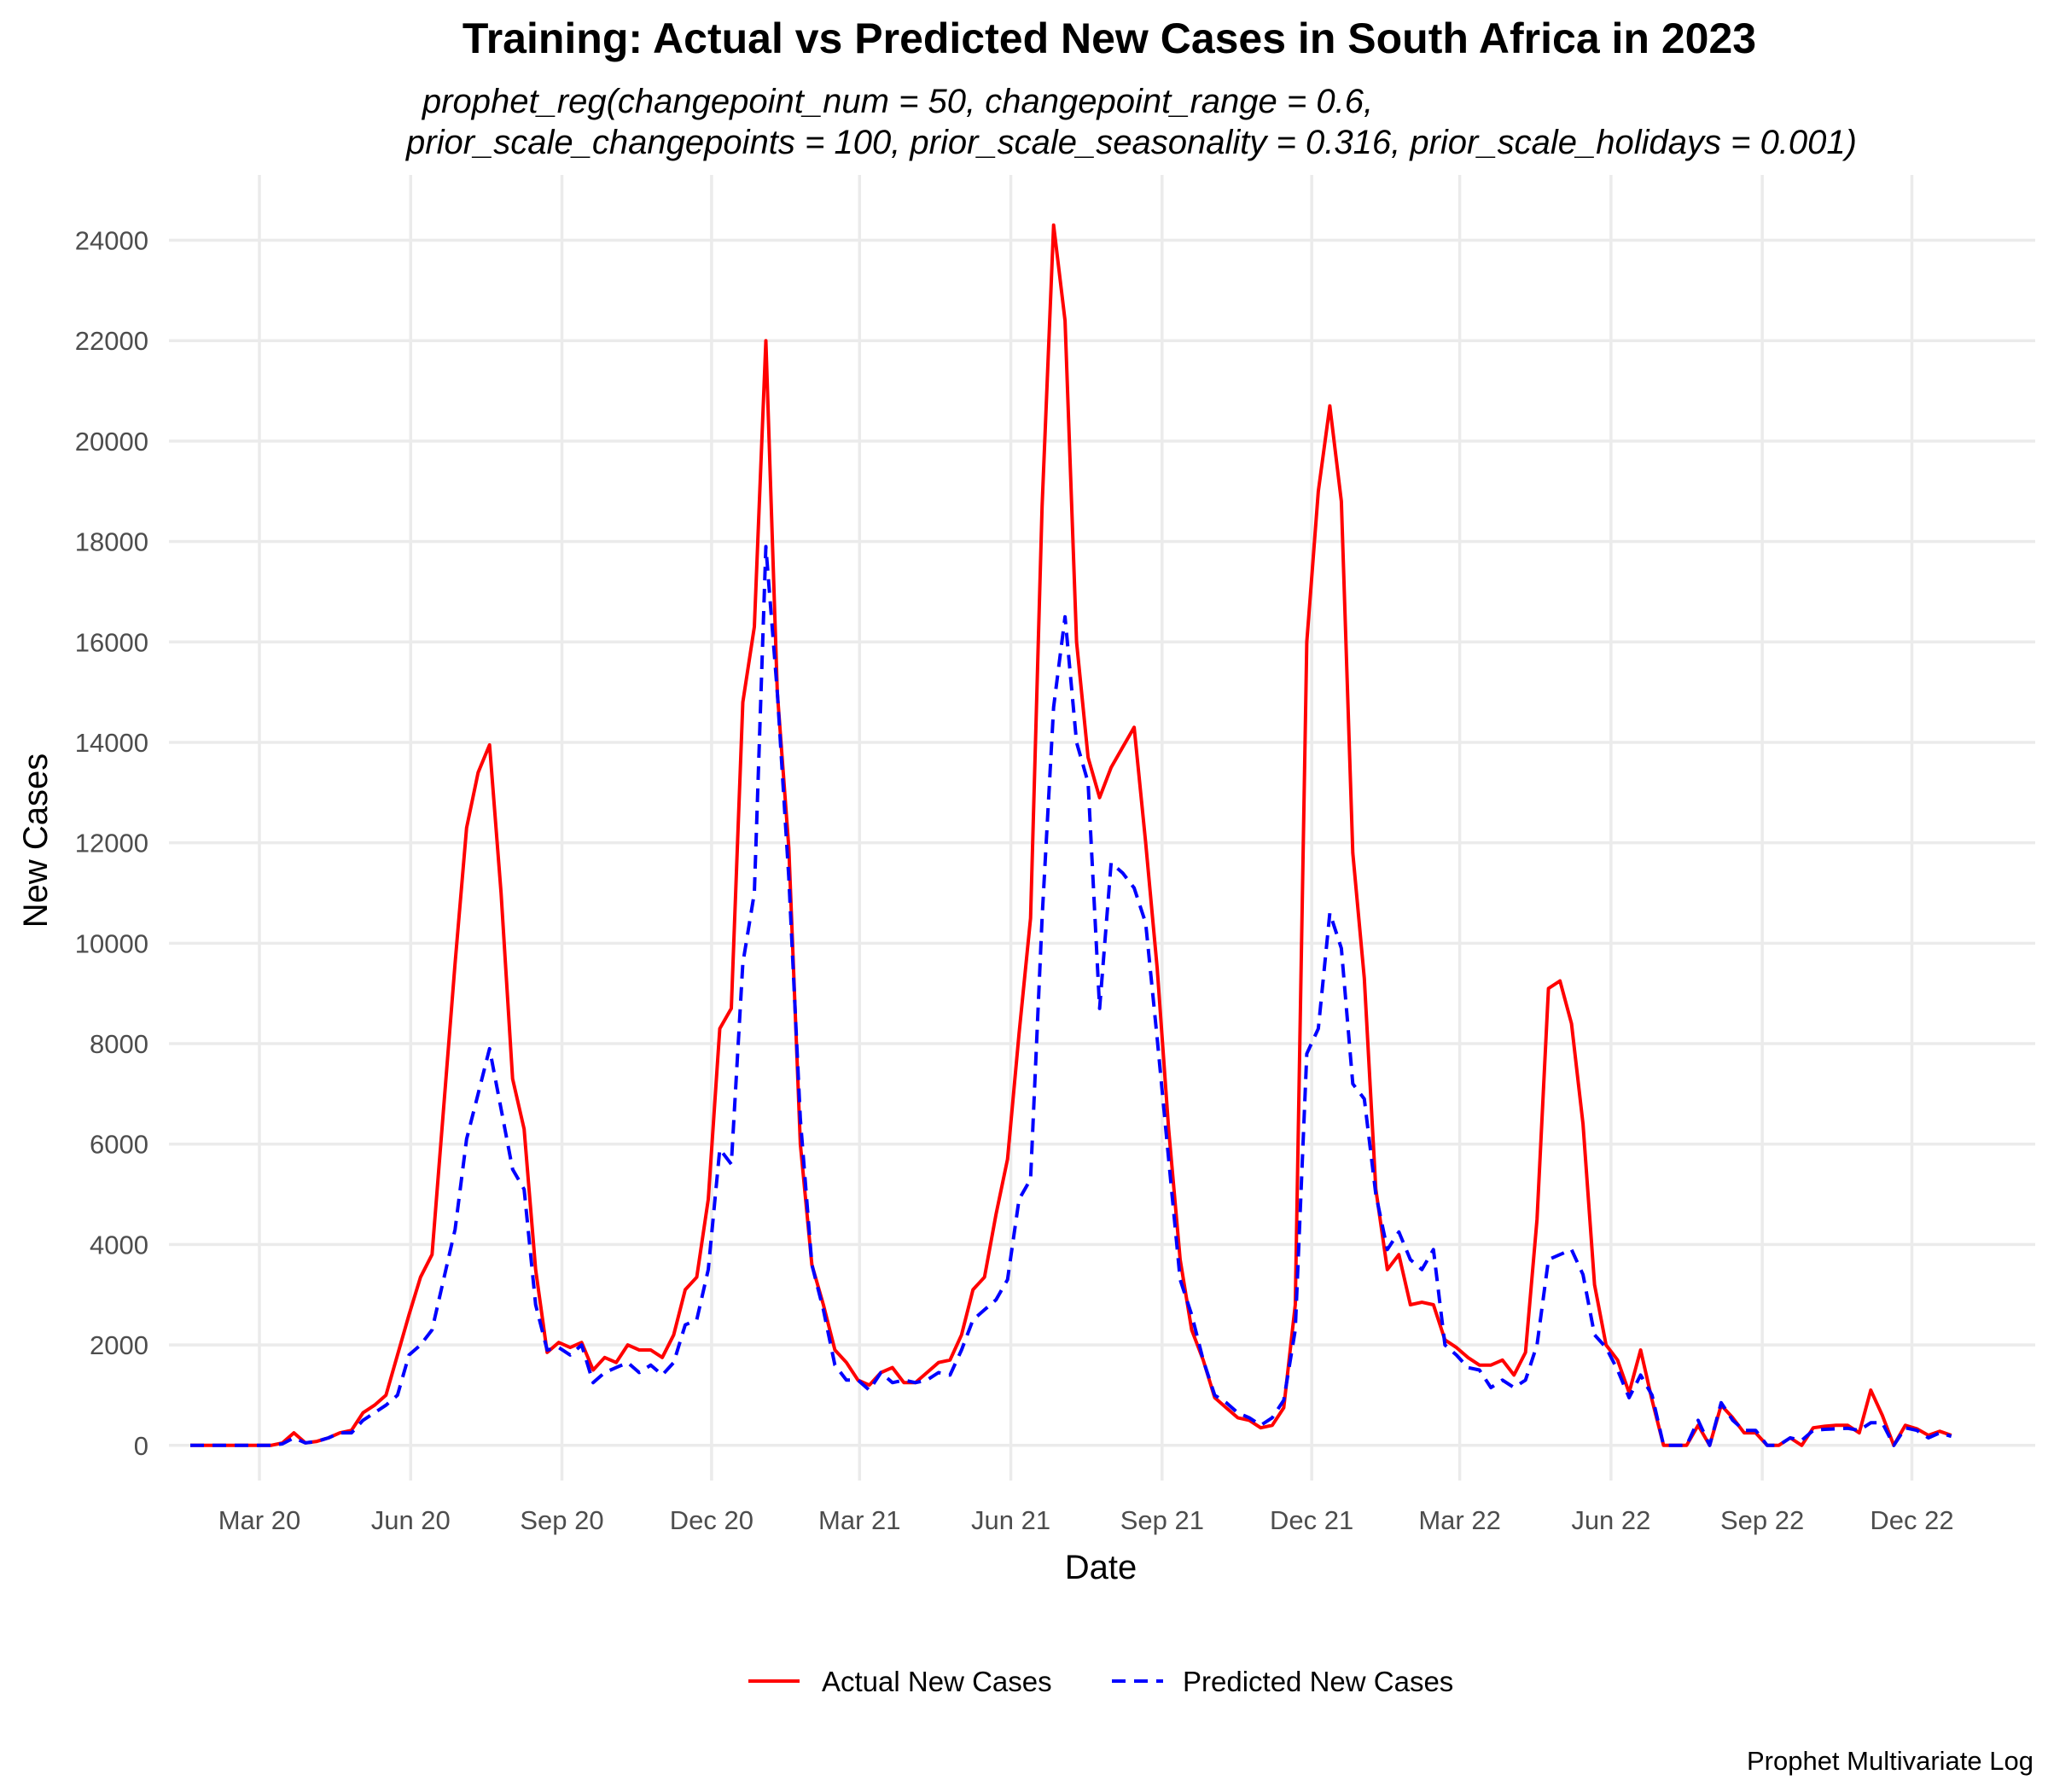 This screenshot has width=2048, height=1792. Describe the element at coordinates (1162, 1520) in the screenshot. I see `x-tick-label: Sep 21` at that location.